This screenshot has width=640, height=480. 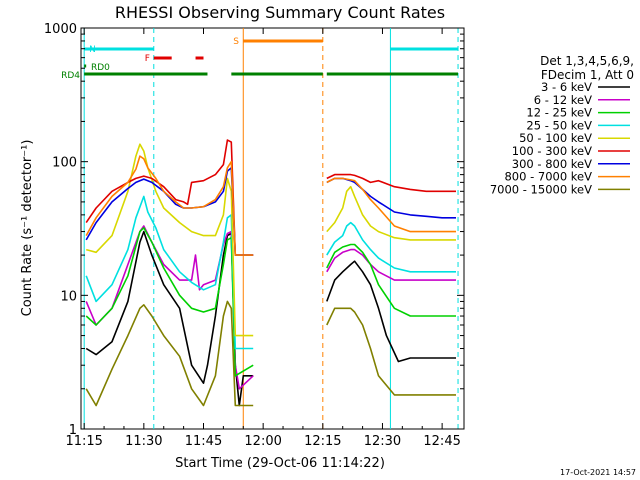 What do you see at coordinates (563, 100) in the screenshot?
I see `legend-label-1: 6 - 12 keV` at bounding box center [563, 100].